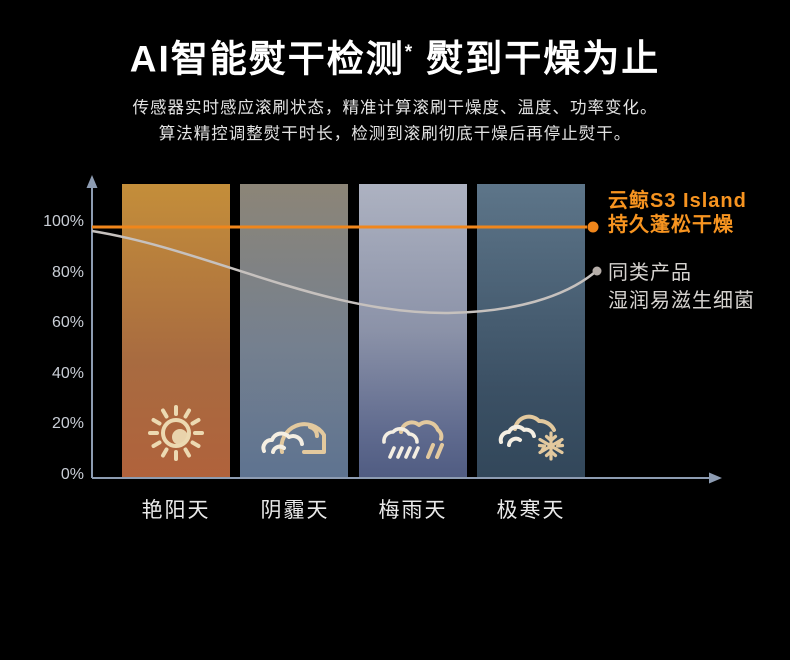  What do you see at coordinates (176, 510) in the screenshot?
I see `category-sunny: 艳阳天` at bounding box center [176, 510].